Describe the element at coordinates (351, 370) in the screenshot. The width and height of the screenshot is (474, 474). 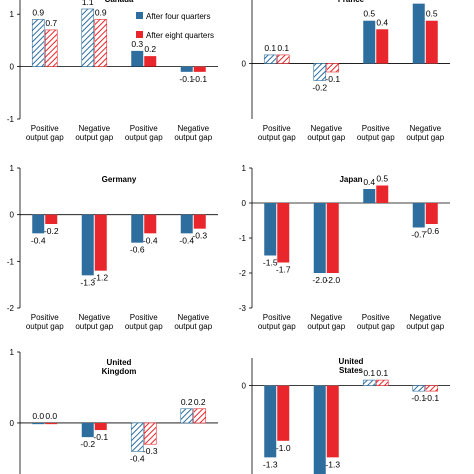
I see `chart-title: States` at that location.